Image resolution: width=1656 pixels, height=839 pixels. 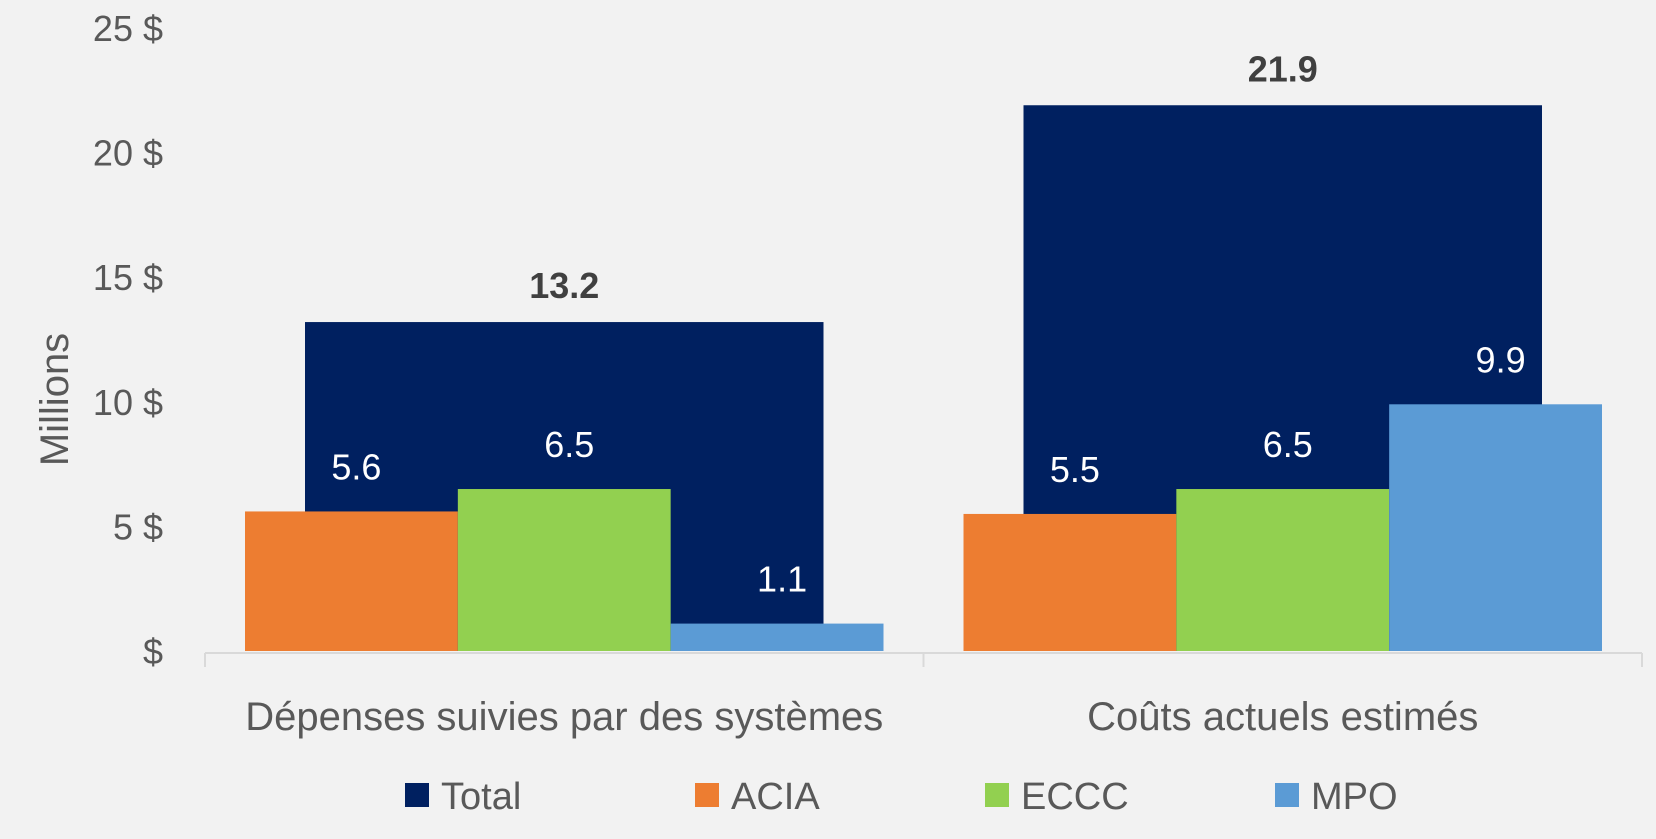 I want to click on legend-label-acia: ACIA, so click(x=775, y=797).